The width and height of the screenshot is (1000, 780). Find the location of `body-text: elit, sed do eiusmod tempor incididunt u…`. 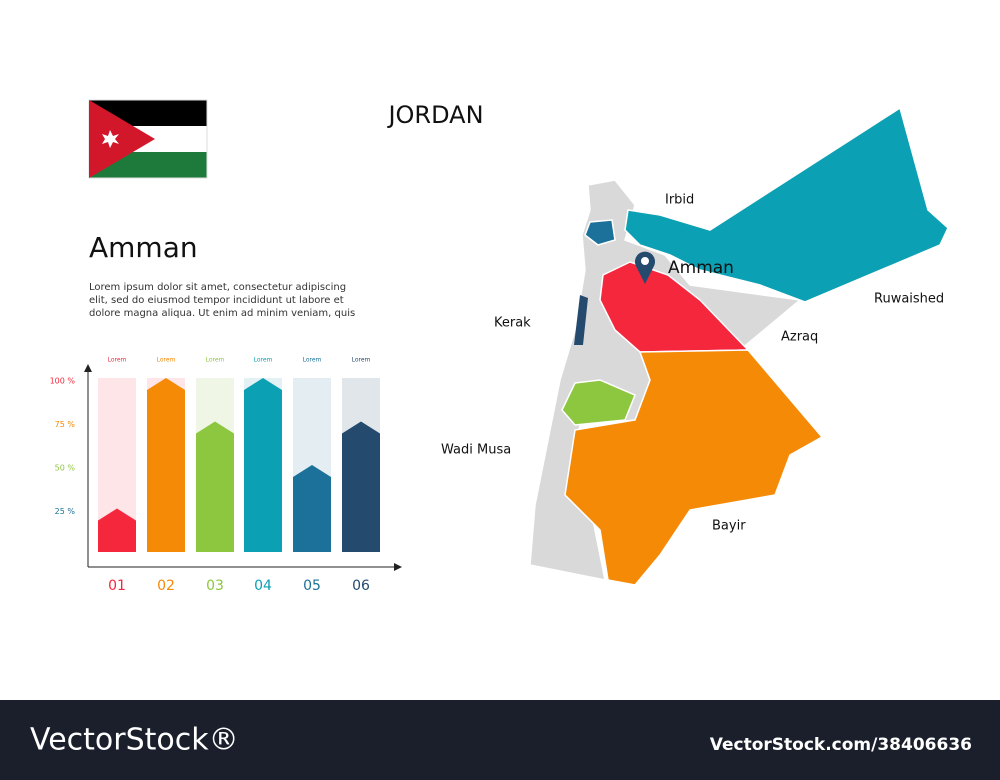

body-text: elit, sed do eiusmod tempor incididunt u… is located at coordinates (216, 300).